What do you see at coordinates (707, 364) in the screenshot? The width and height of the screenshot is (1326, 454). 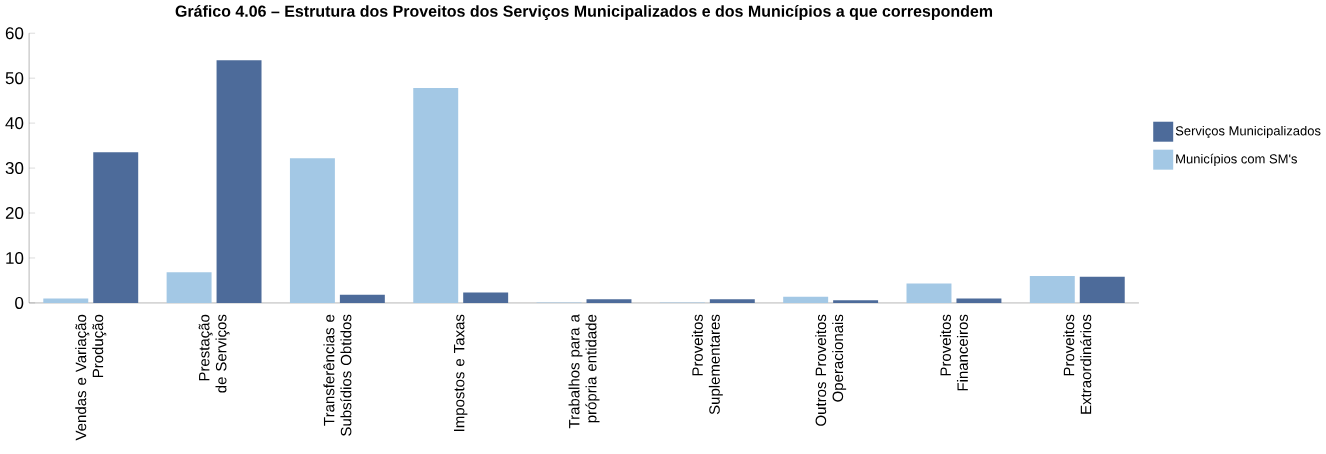 I see `x-tick-label: Proveitos Suplementares` at bounding box center [707, 364].